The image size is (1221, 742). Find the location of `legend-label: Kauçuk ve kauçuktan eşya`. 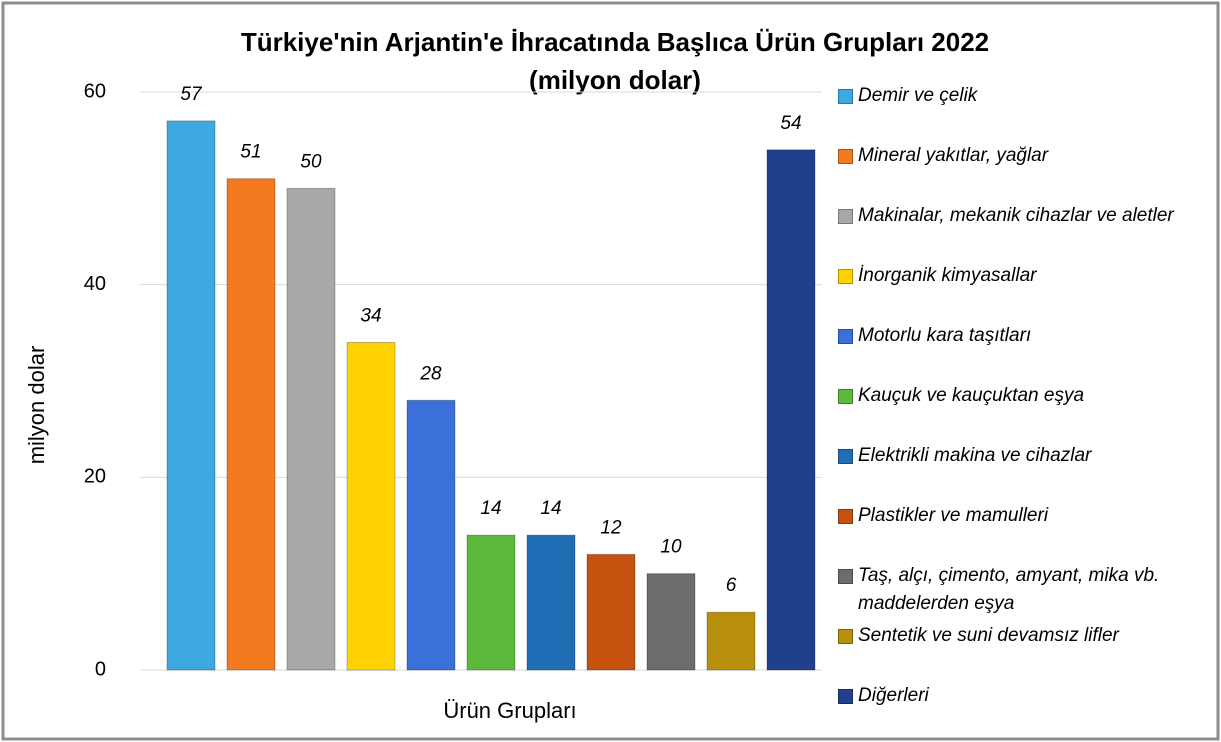

legend-label: Kauçuk ve kauçuktan eşya is located at coordinates (971, 395).